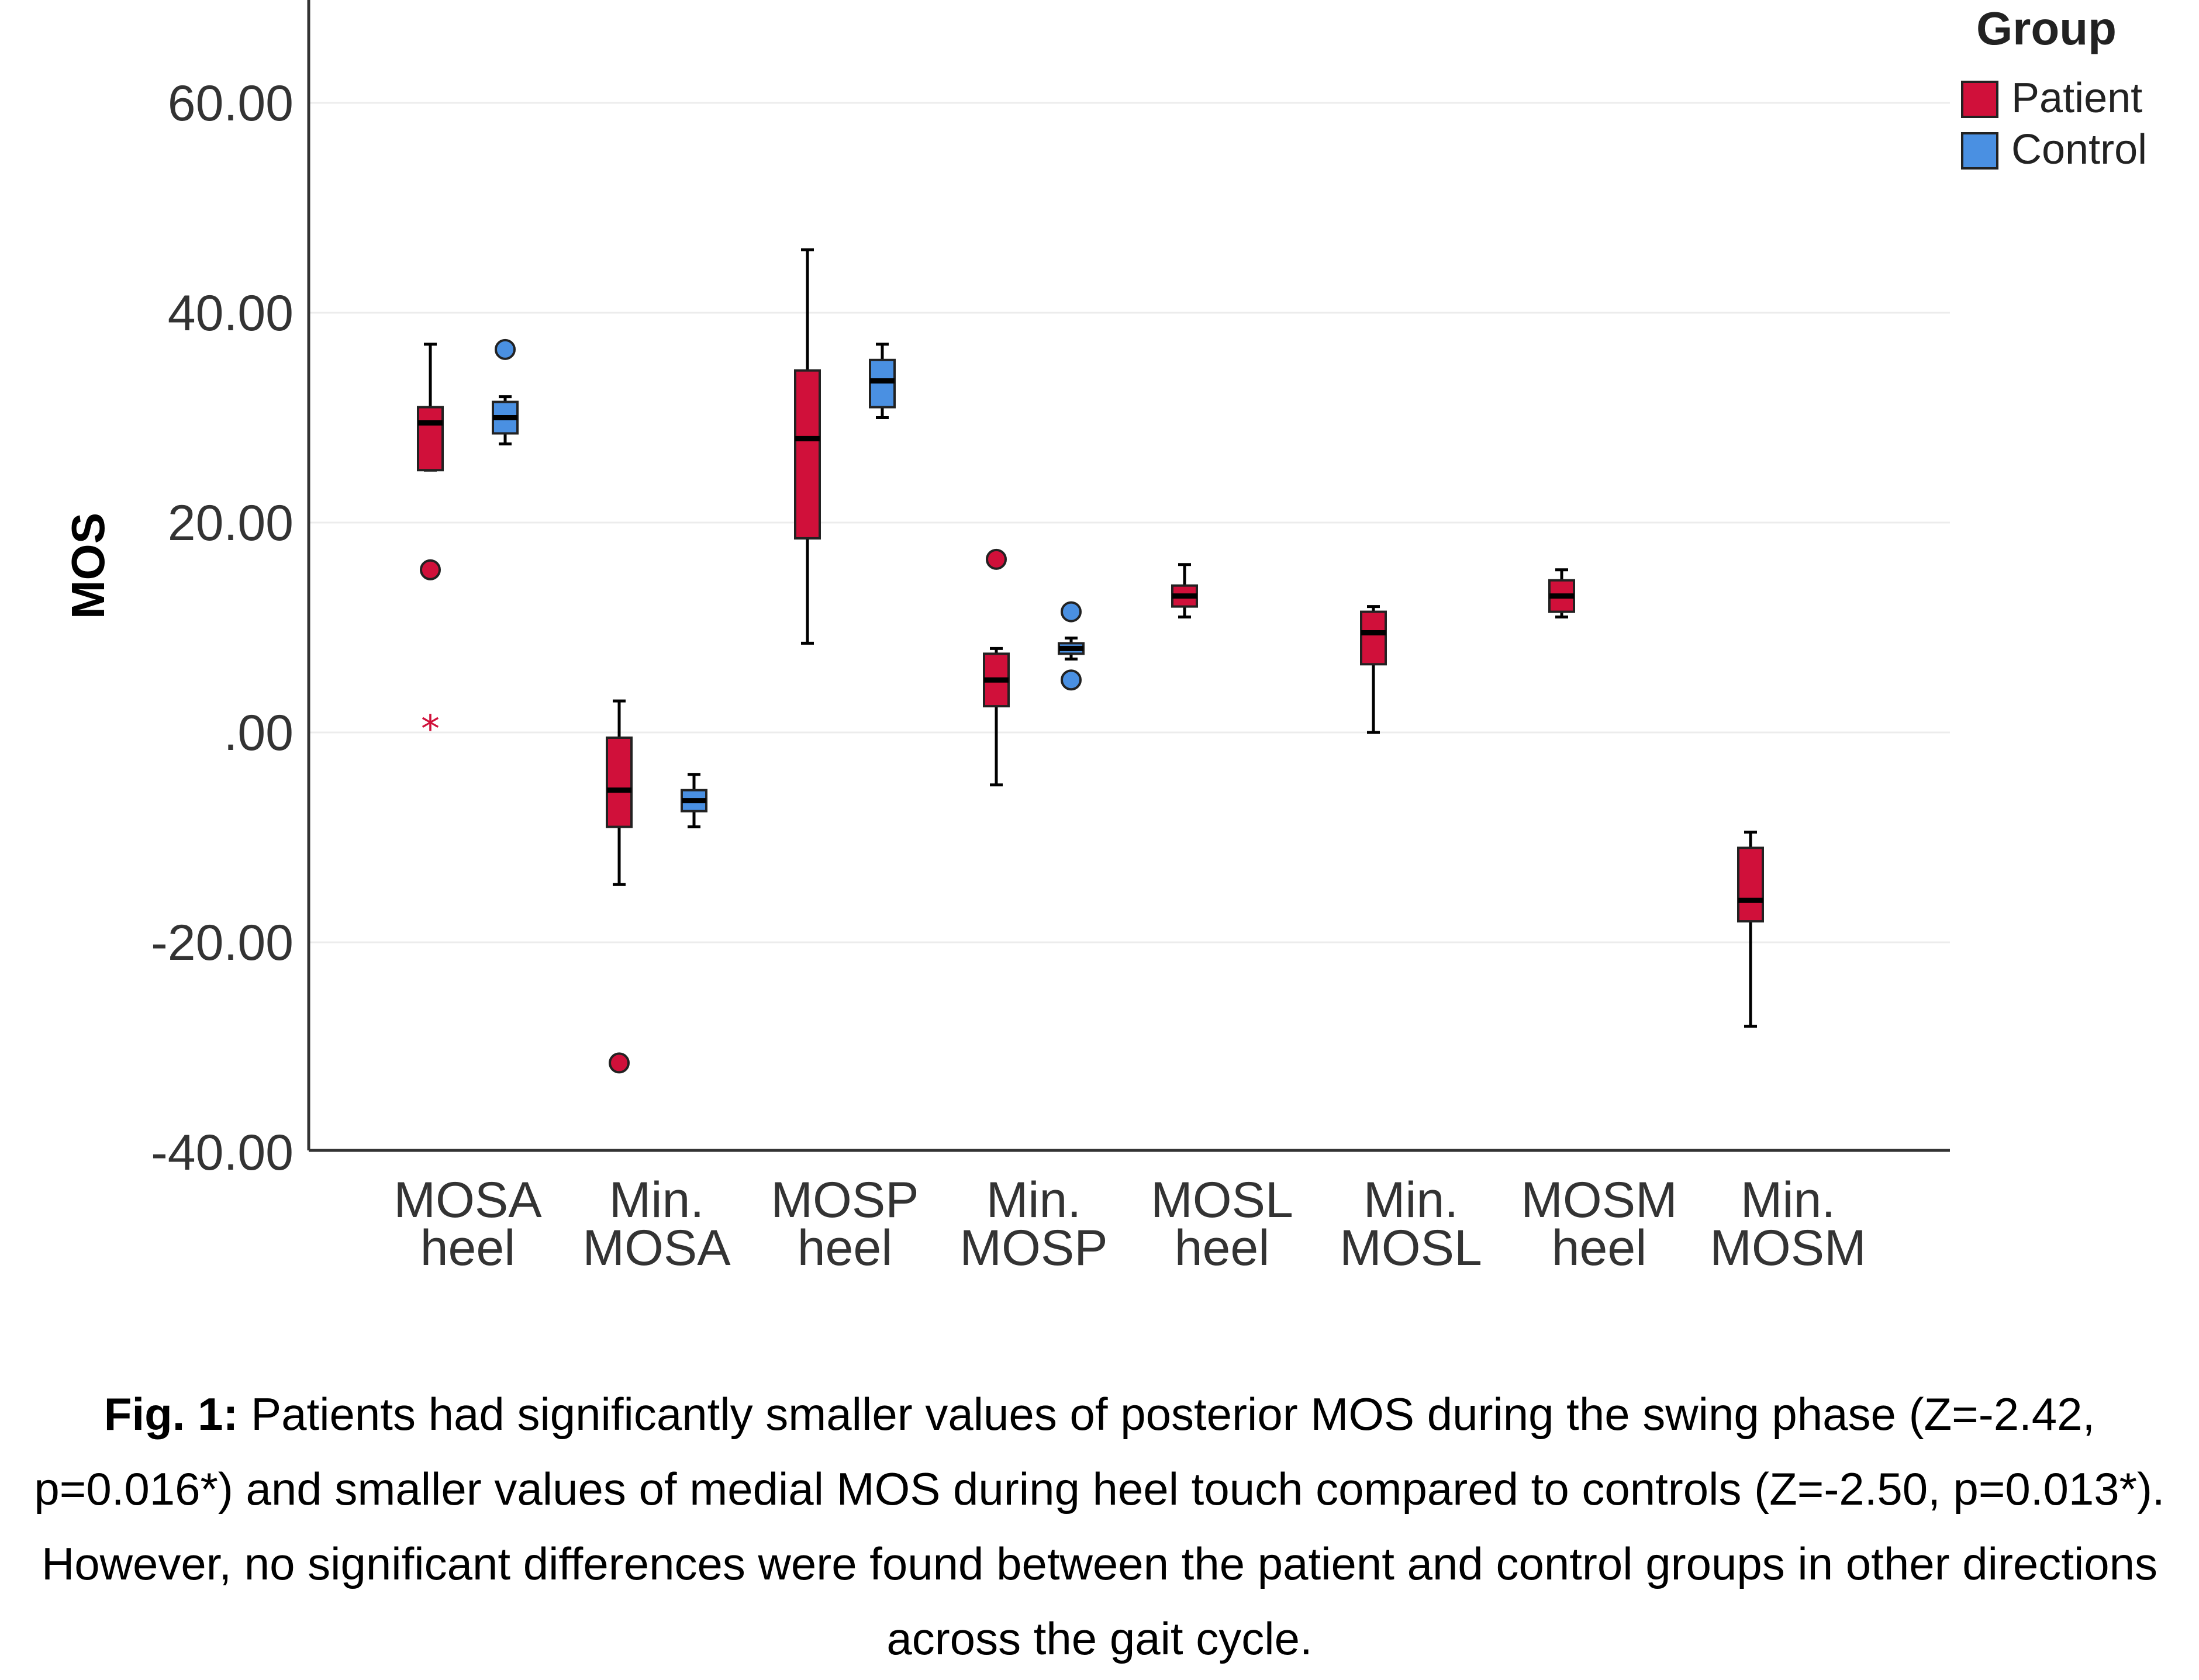 Image resolution: width=2199 pixels, height=1680 pixels. Describe the element at coordinates (231, 103) in the screenshot. I see `y-tick-label: 60.00` at that location.